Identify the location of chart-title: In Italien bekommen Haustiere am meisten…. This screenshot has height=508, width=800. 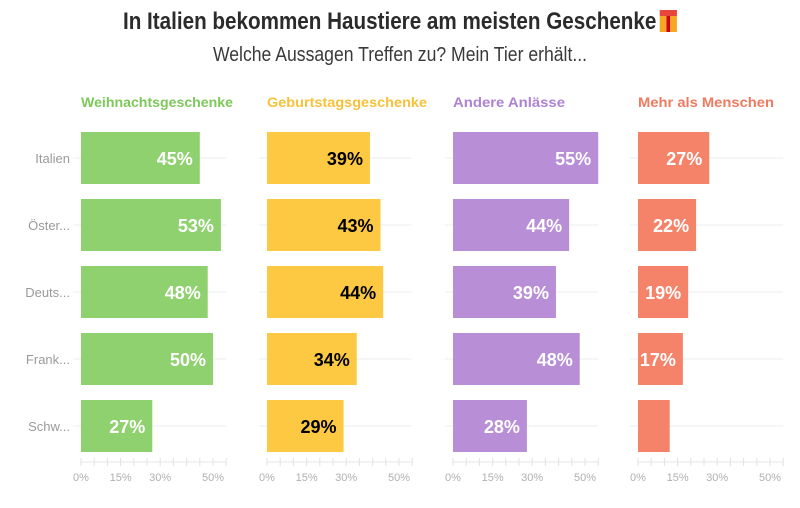
(400, 22).